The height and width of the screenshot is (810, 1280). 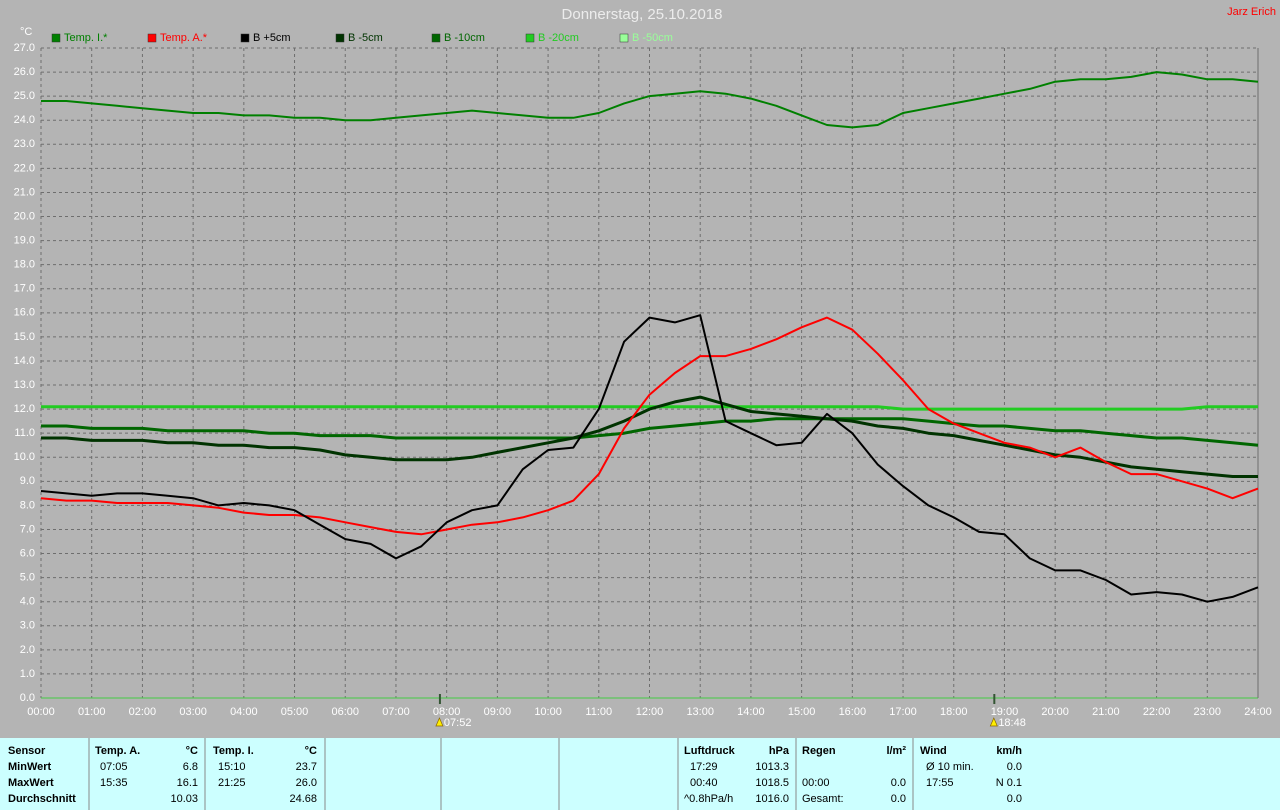 I want to click on y-tick-label: 14.0, so click(x=24, y=361).